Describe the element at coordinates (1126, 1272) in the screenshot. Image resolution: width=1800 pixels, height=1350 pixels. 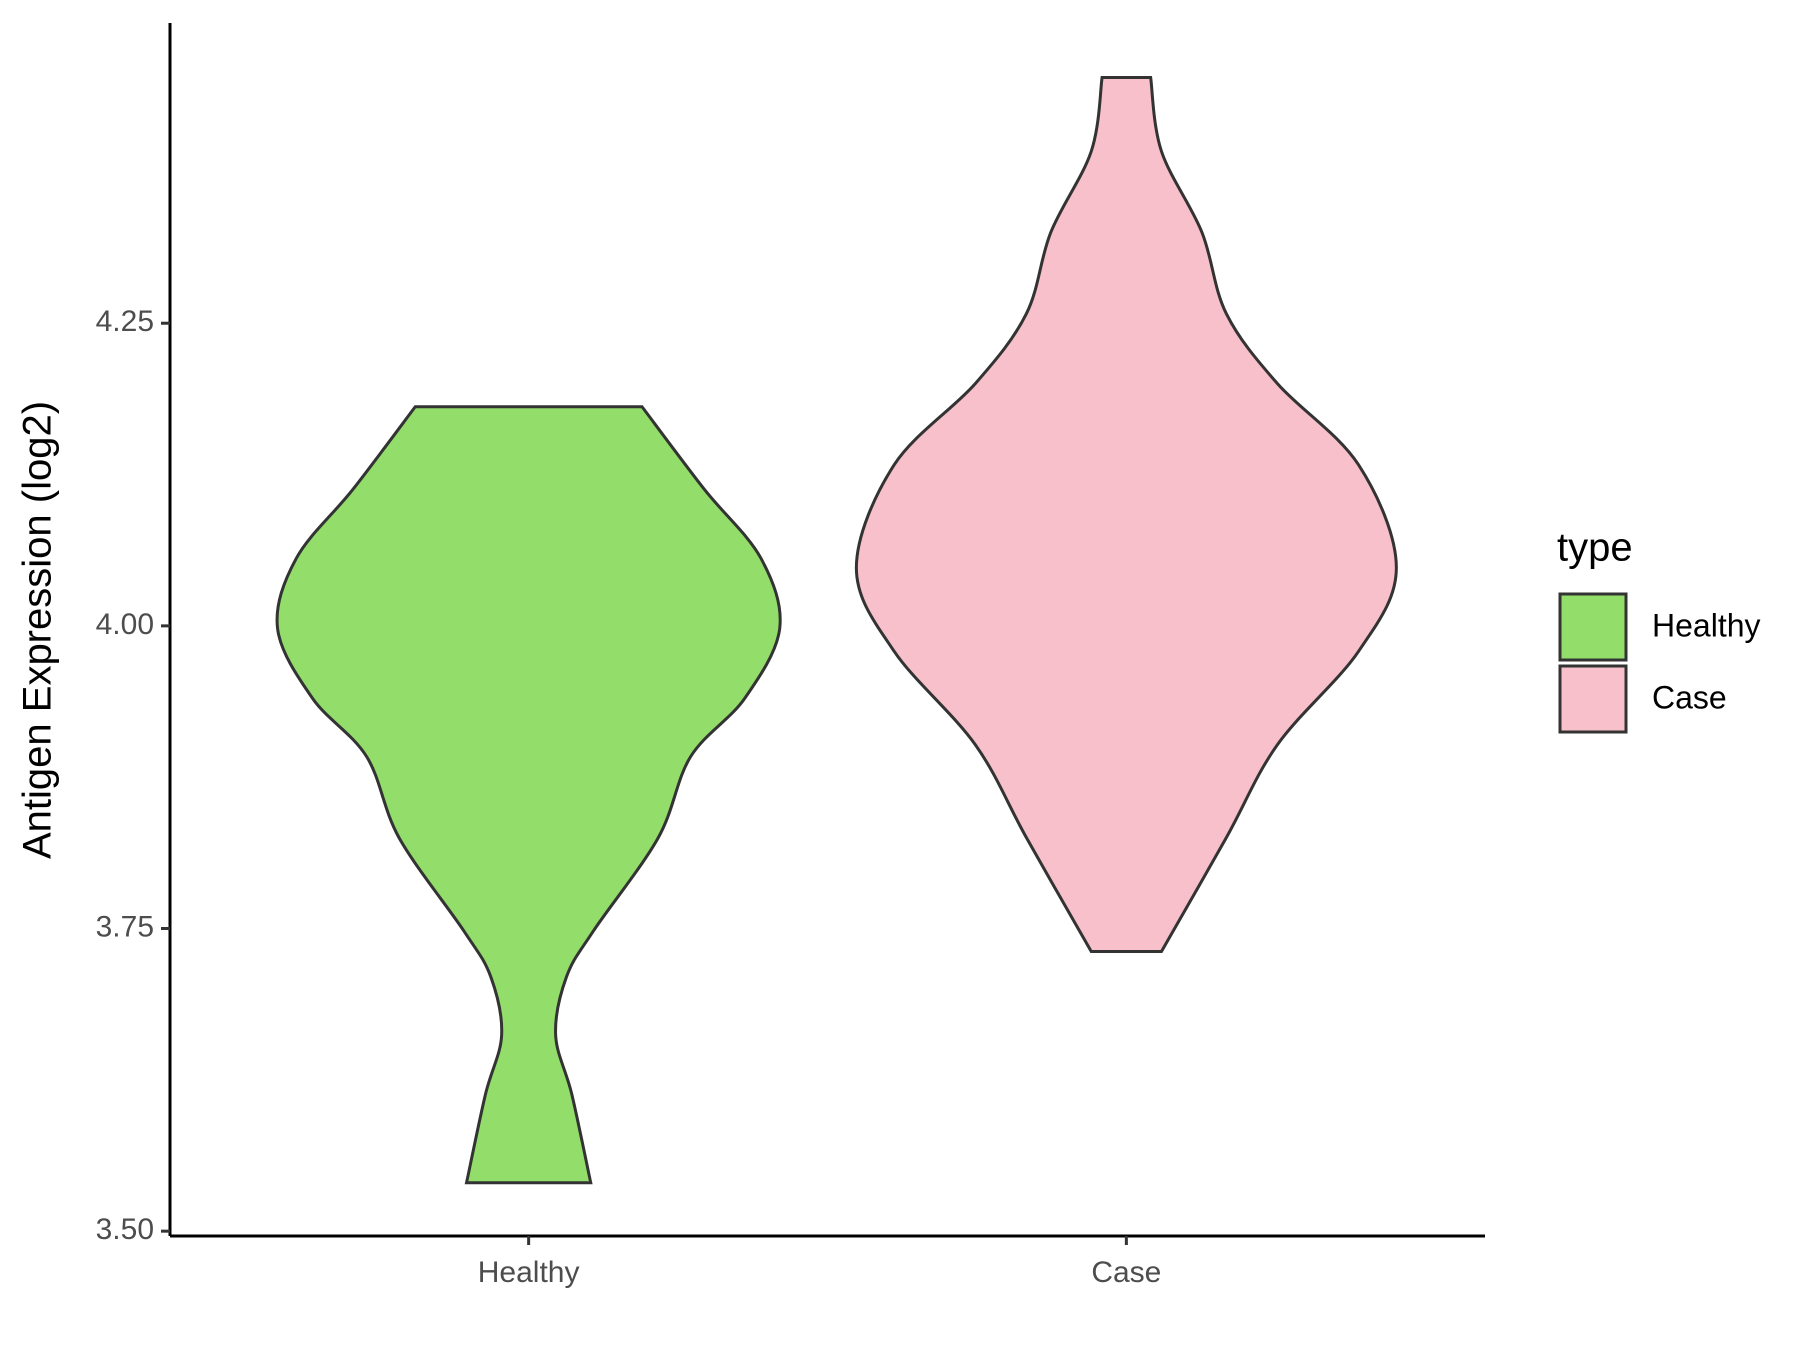
I see `x-tick-label: Case` at that location.